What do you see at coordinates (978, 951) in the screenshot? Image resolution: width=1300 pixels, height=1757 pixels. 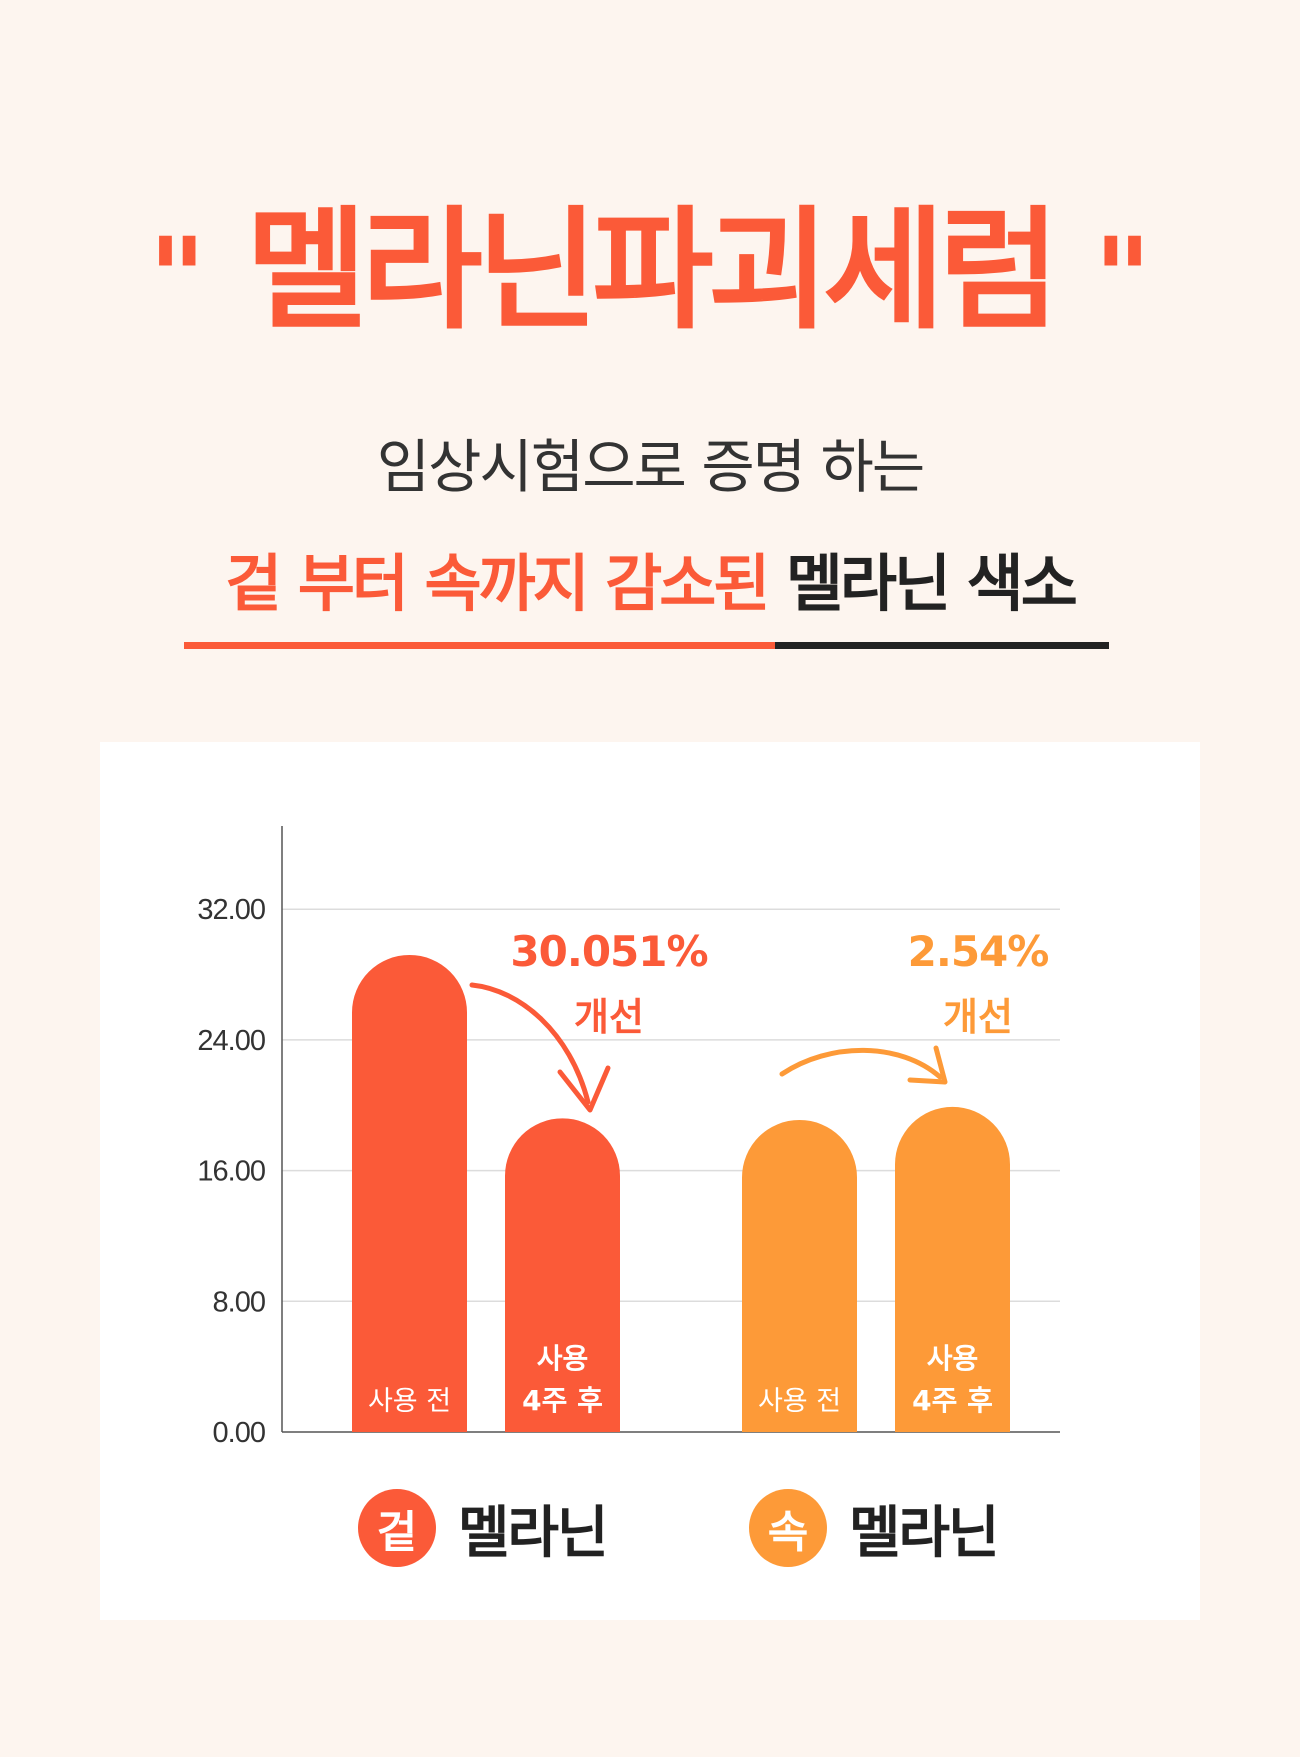 I see `annotation-percent: 2.54%` at bounding box center [978, 951].